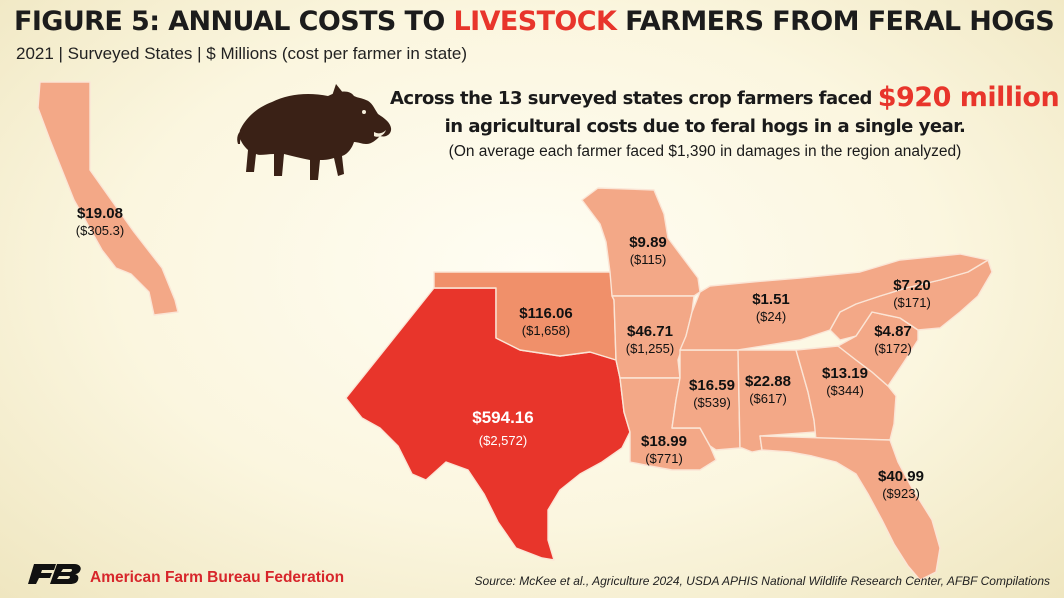 The width and height of the screenshot is (1064, 598). Describe the element at coordinates (712, 385) in the screenshot. I see `cost-label-mississippi: $16.59` at that location.